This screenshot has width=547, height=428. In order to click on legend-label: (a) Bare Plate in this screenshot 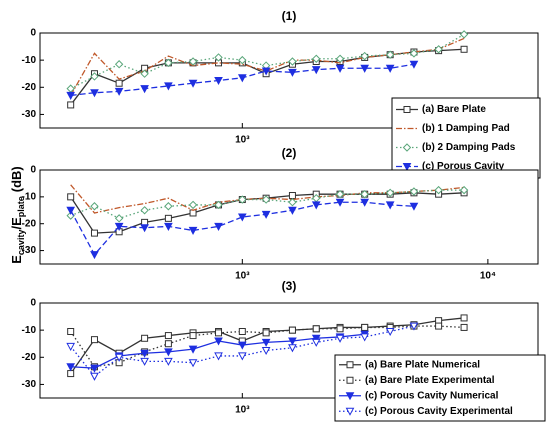, I will do `click(454, 109)`.